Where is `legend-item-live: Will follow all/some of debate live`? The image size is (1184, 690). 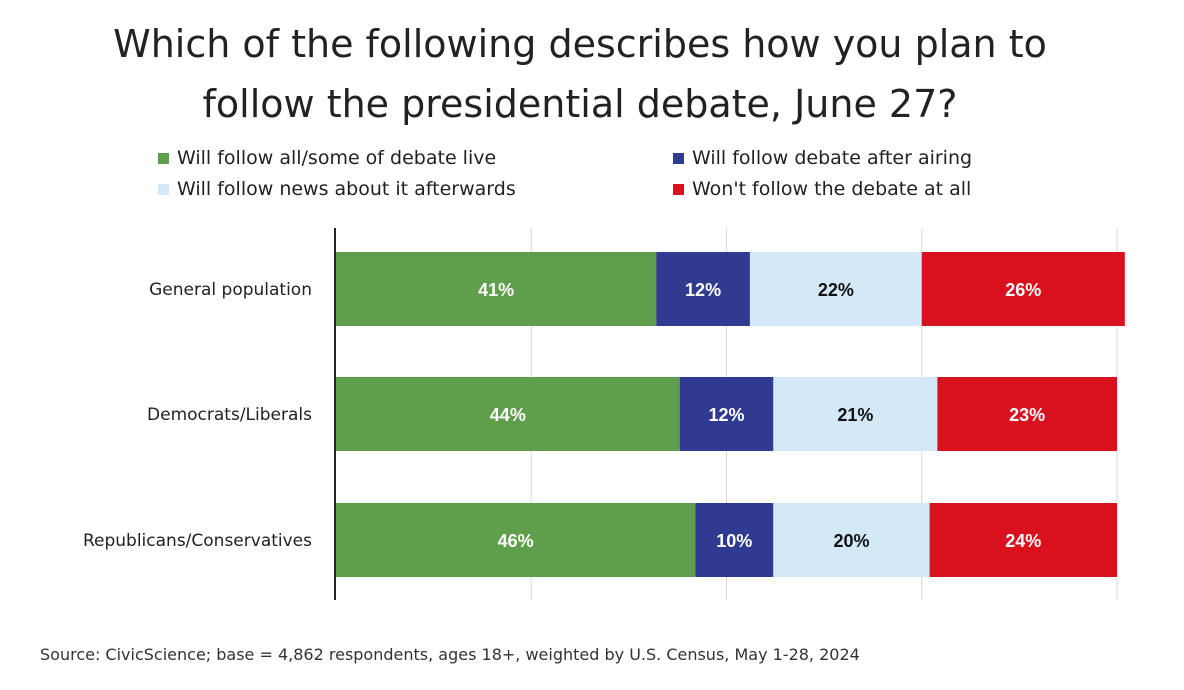
legend-item-live: Will follow all/some of debate live is located at coordinates (327, 158).